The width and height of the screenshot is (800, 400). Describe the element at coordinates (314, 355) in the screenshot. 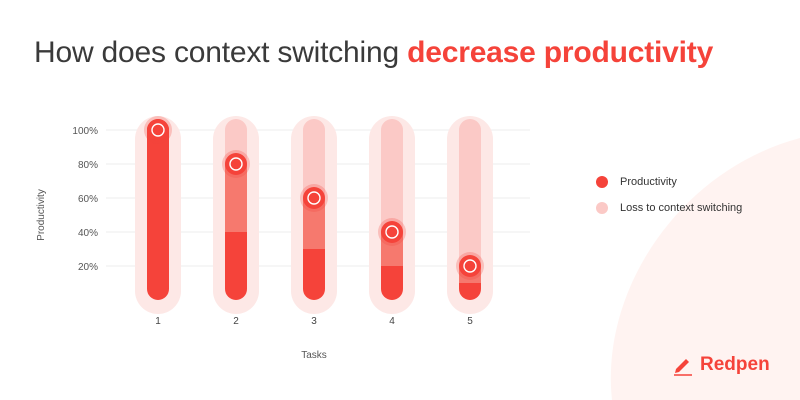

I see `x-axis-label: Tasks` at that location.